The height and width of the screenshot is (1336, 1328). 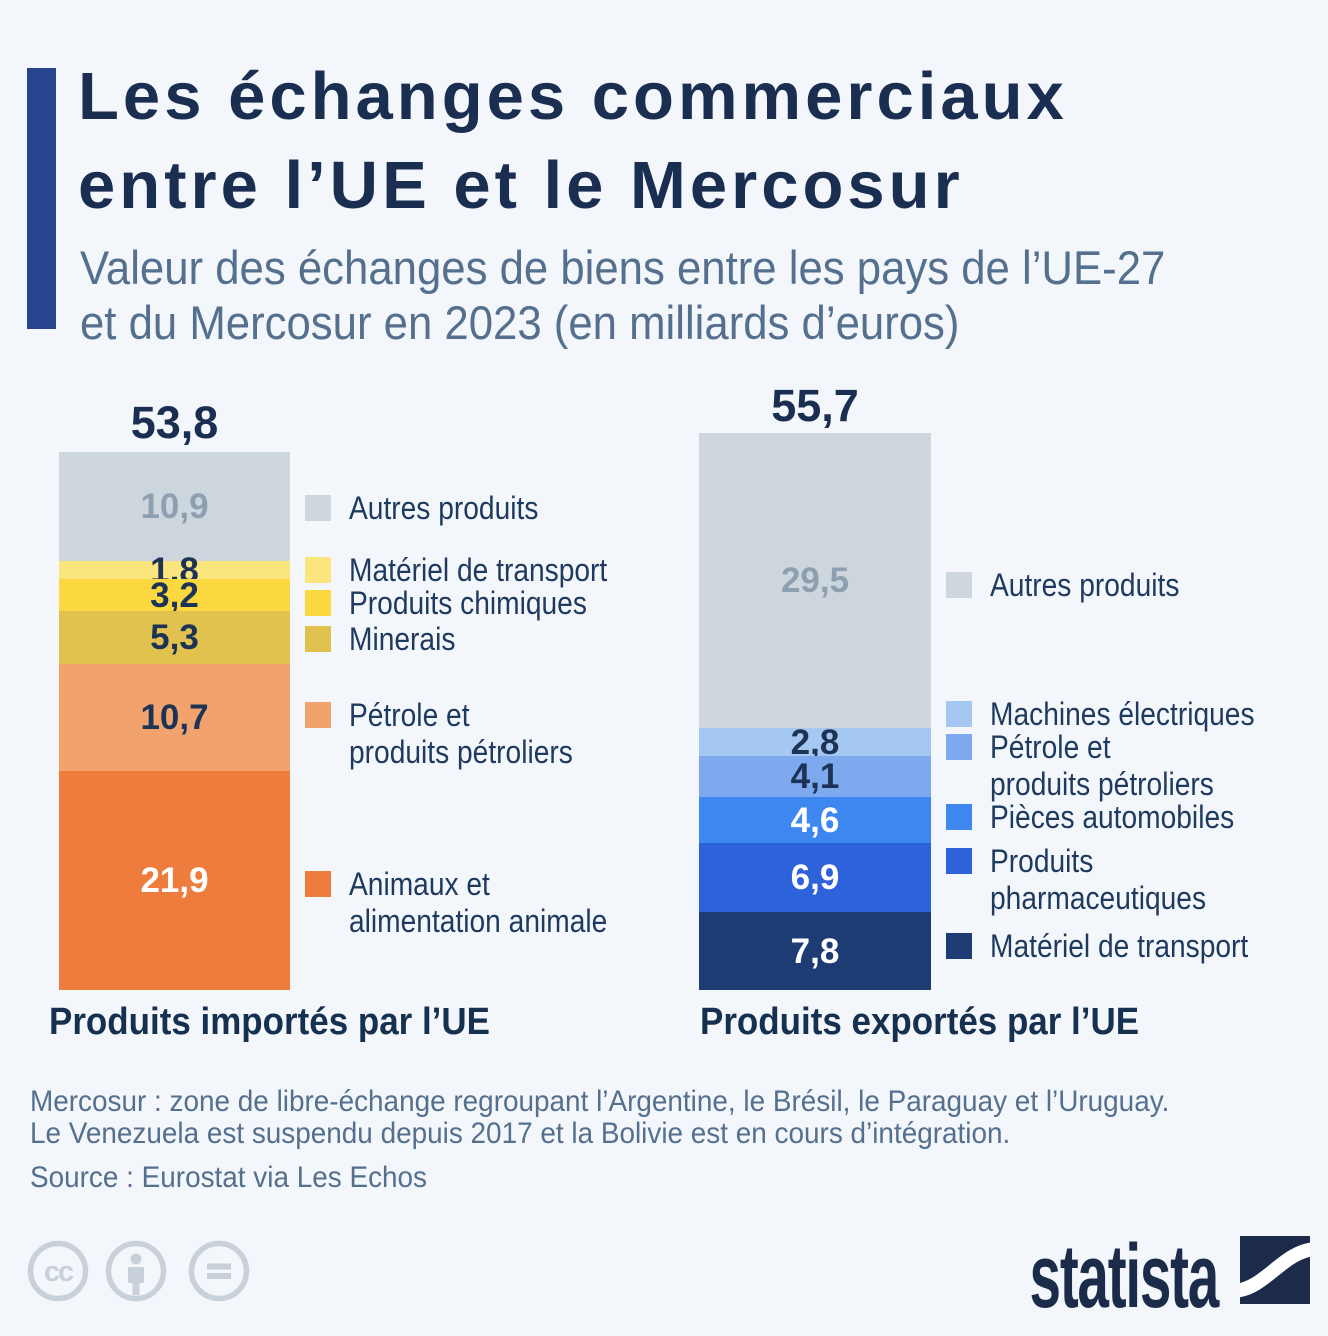 I want to click on segment-value-label: 3,2, so click(x=174, y=595).